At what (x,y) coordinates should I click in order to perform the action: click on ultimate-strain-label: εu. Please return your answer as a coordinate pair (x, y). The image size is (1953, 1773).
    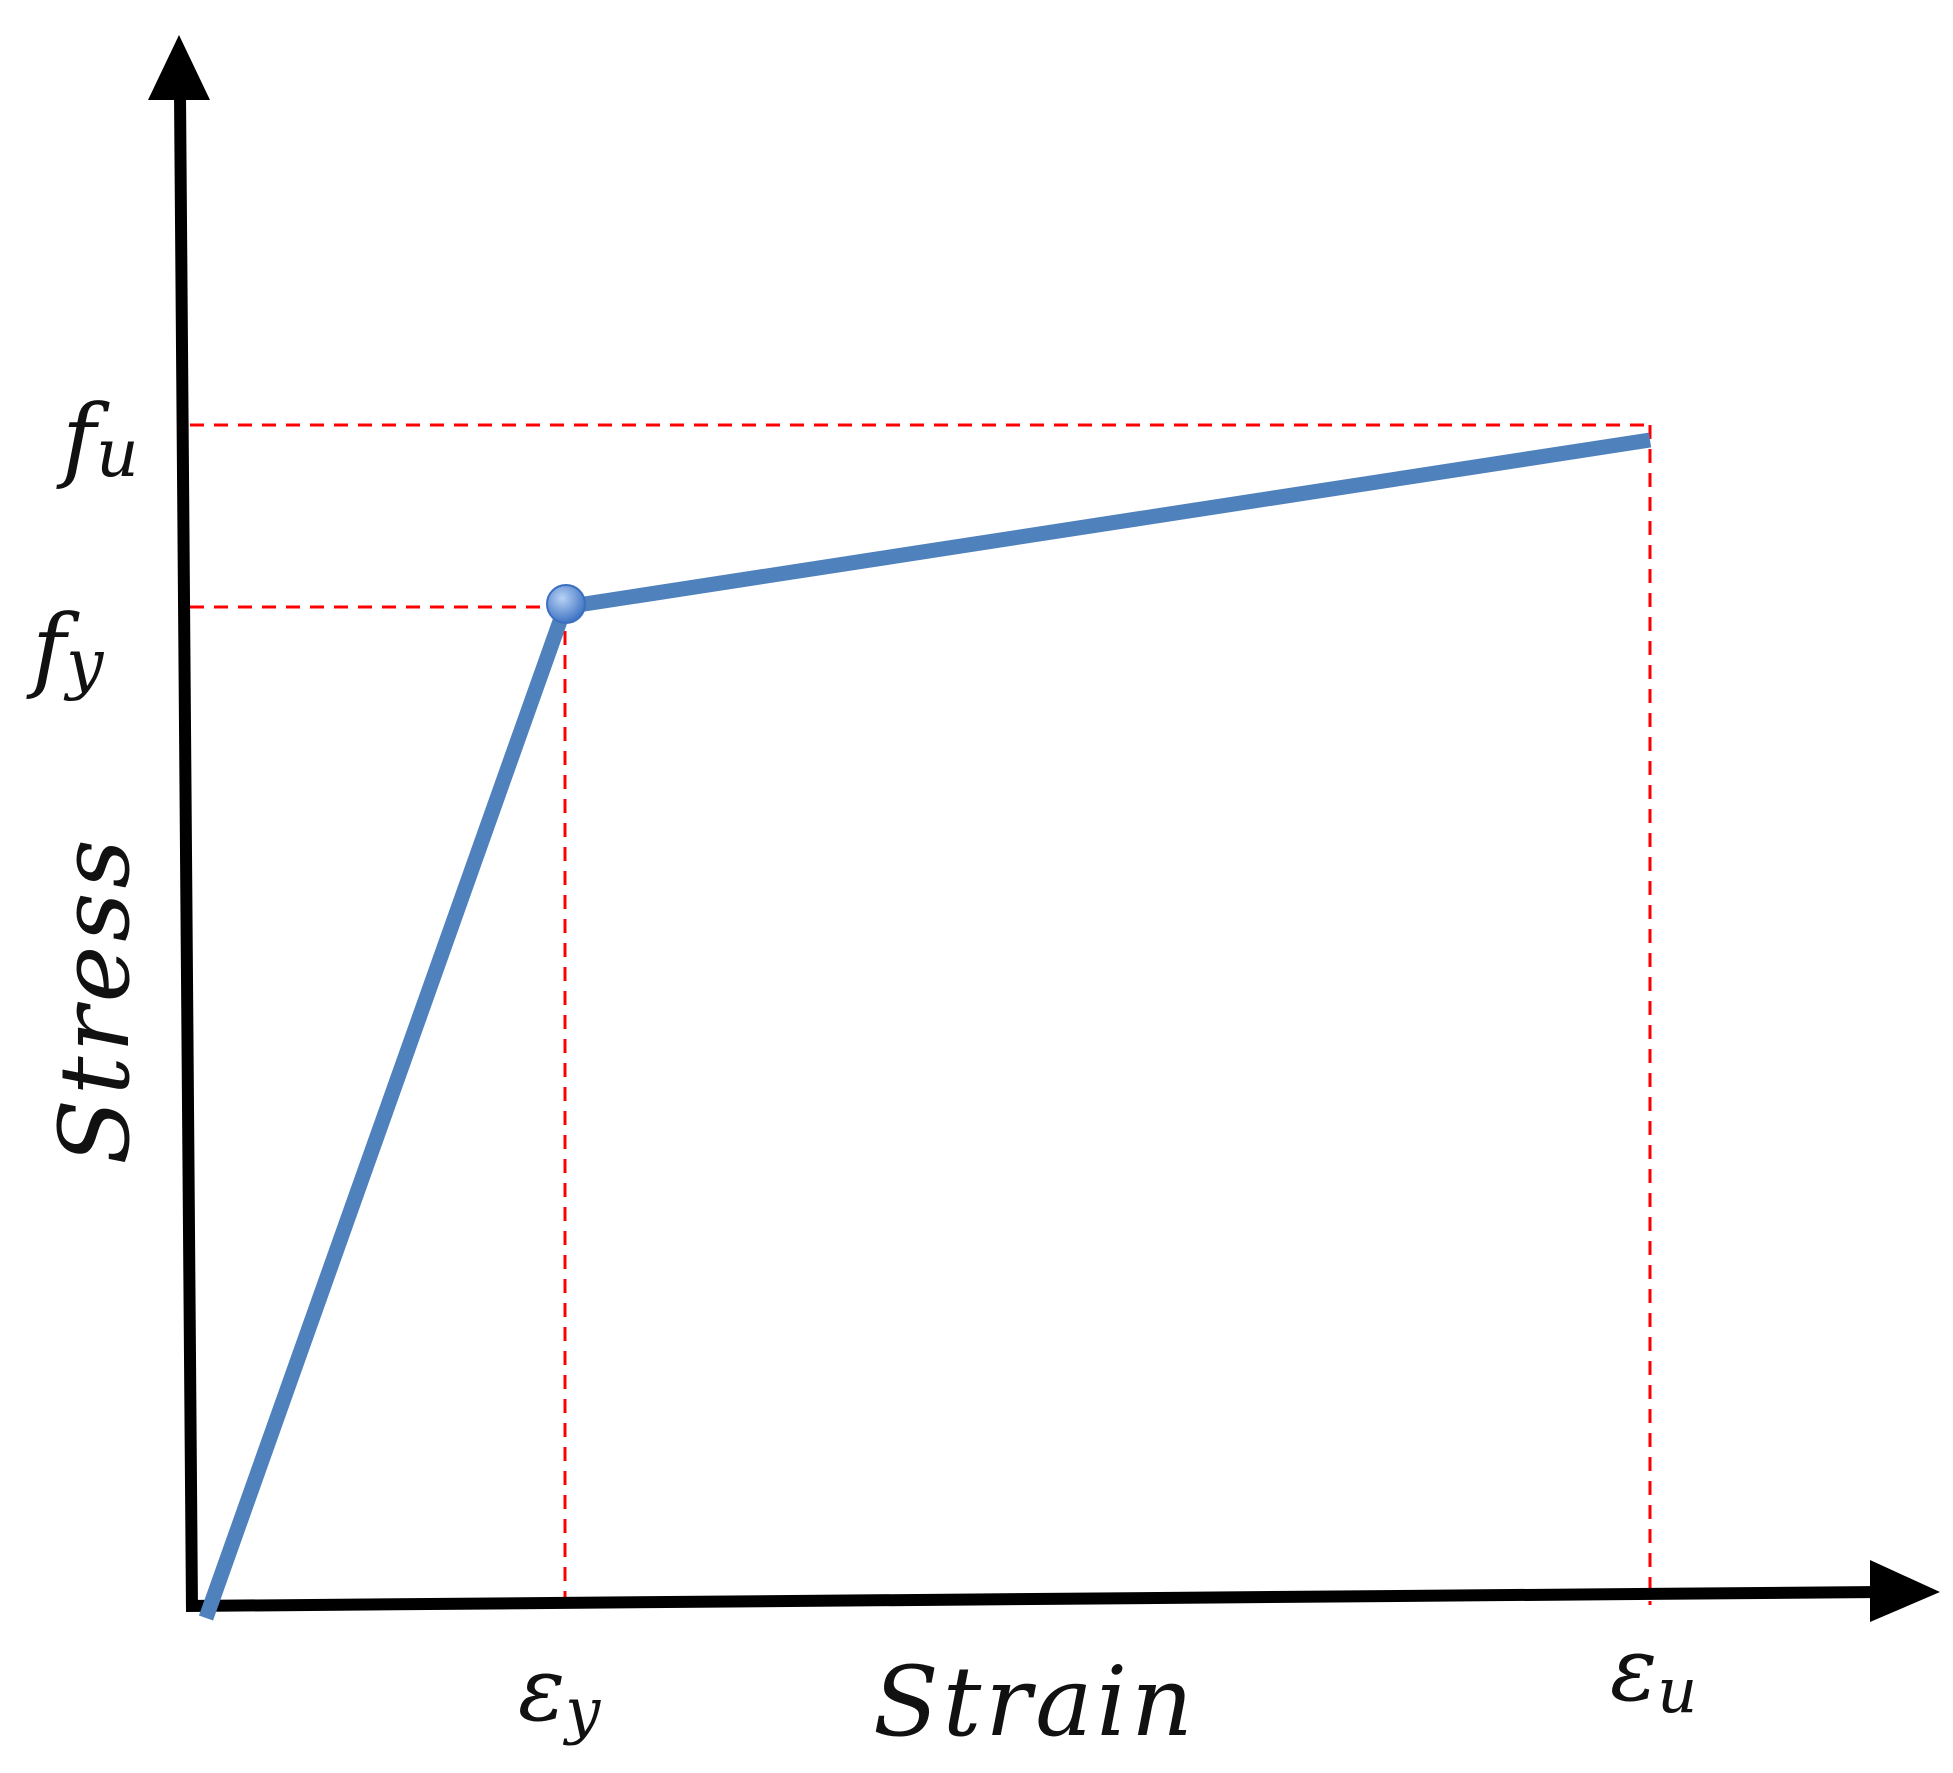
    Looking at the image, I should click on (1653, 1672).